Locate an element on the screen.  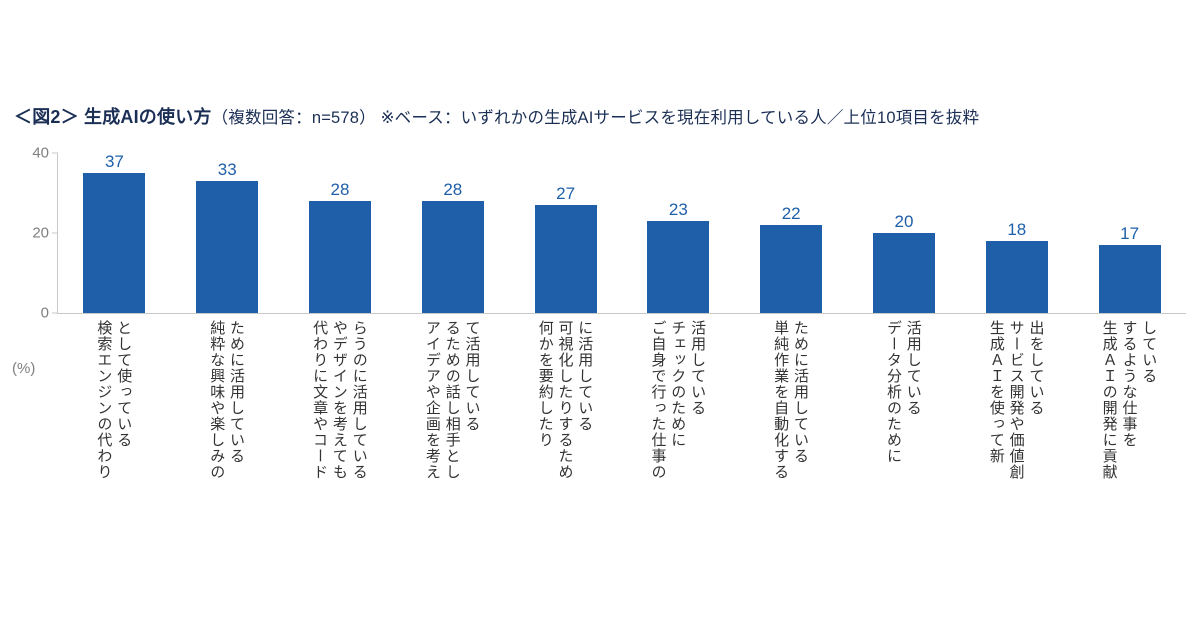
bar-group: 20 is located at coordinates (904, 233).